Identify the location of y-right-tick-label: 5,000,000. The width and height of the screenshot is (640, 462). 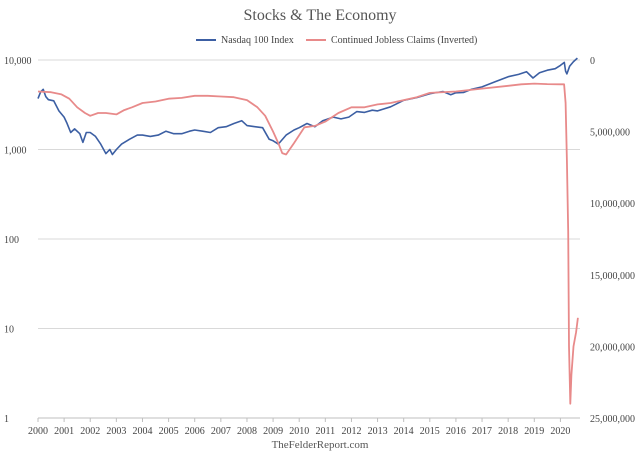
(610, 133).